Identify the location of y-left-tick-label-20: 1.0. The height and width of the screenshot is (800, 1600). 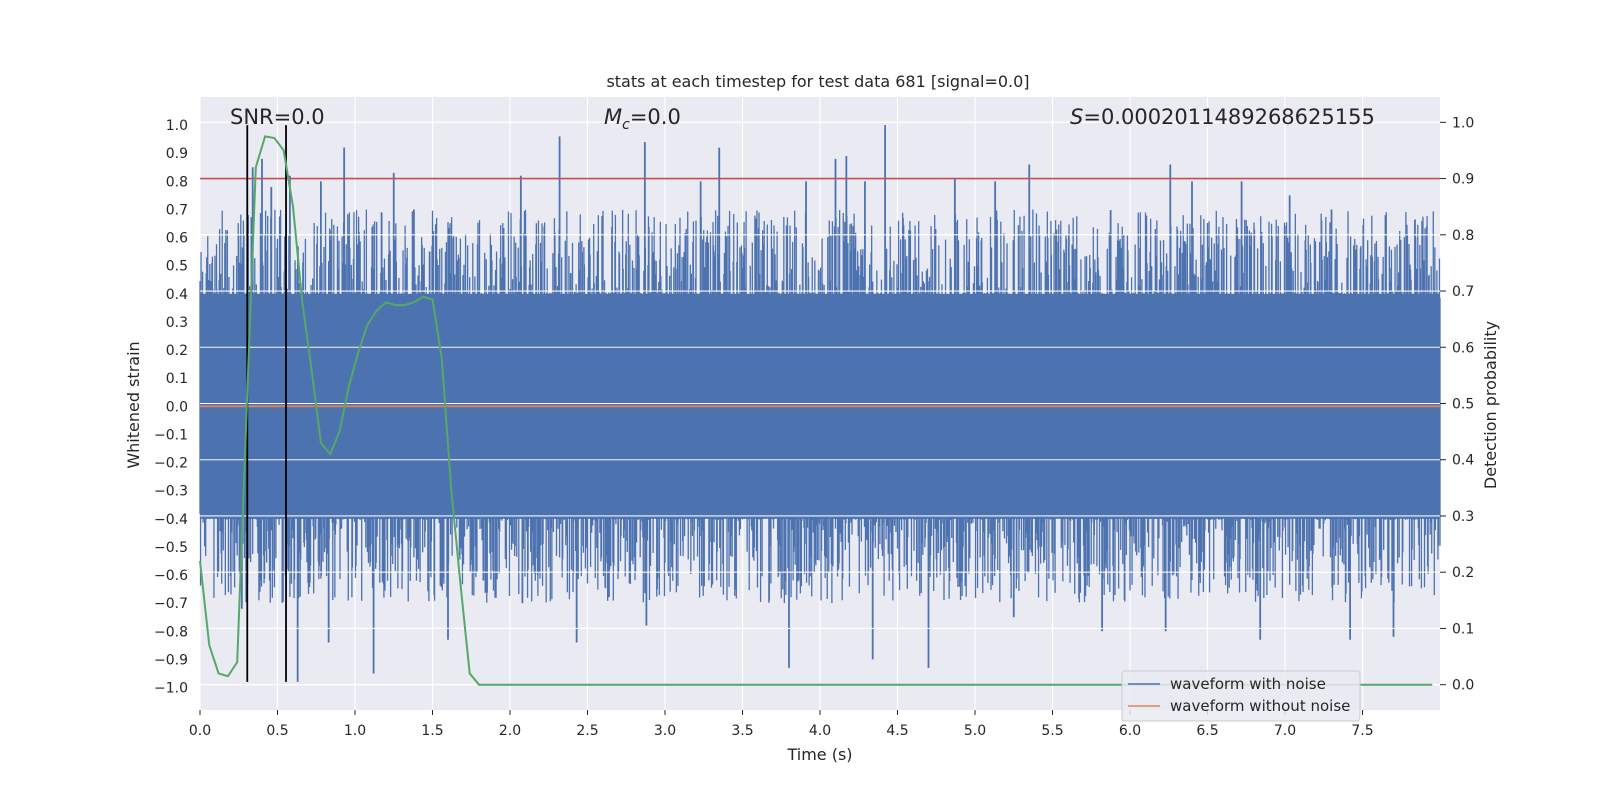
(177, 126).